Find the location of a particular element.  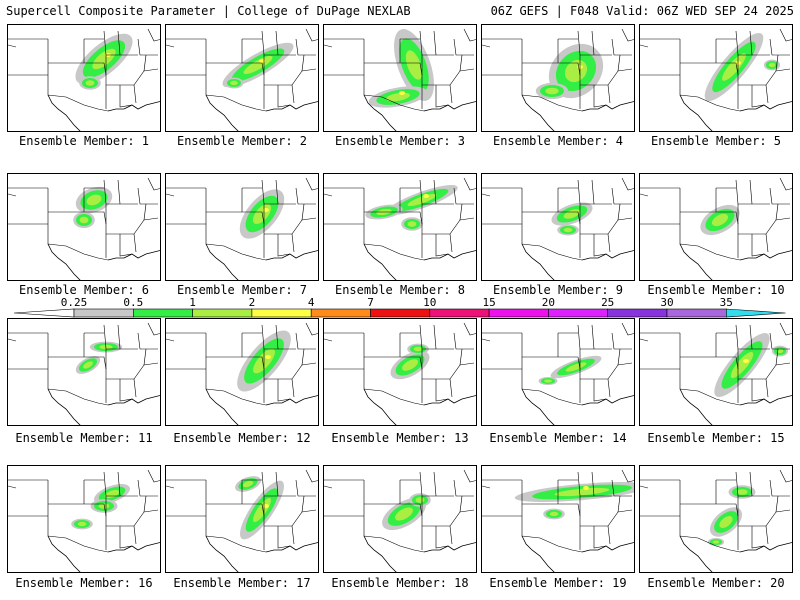

ensemble-member-caption: Ensemble Member: 19 is located at coordinates (558, 583).